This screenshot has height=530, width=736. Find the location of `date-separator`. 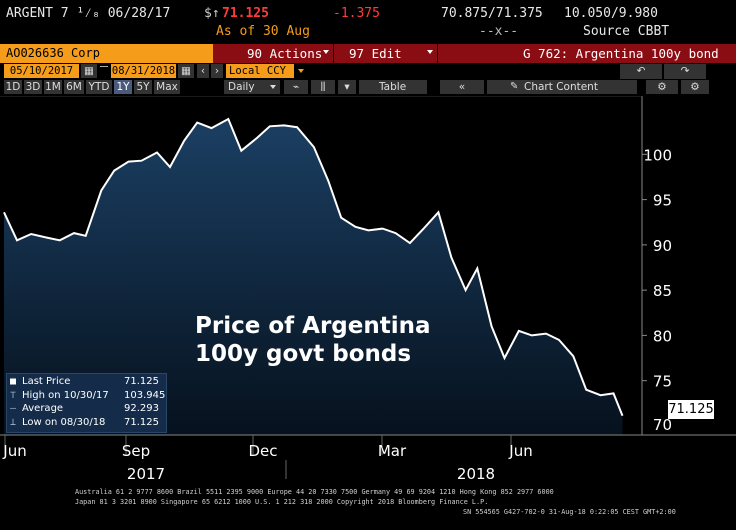

date-separator is located at coordinates (104, 66).